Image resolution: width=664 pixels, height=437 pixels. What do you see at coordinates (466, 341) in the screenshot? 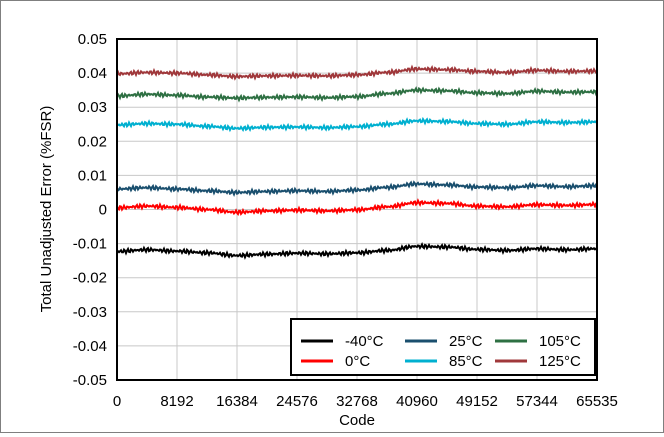
I see `legend-label: 25°C` at bounding box center [466, 341].